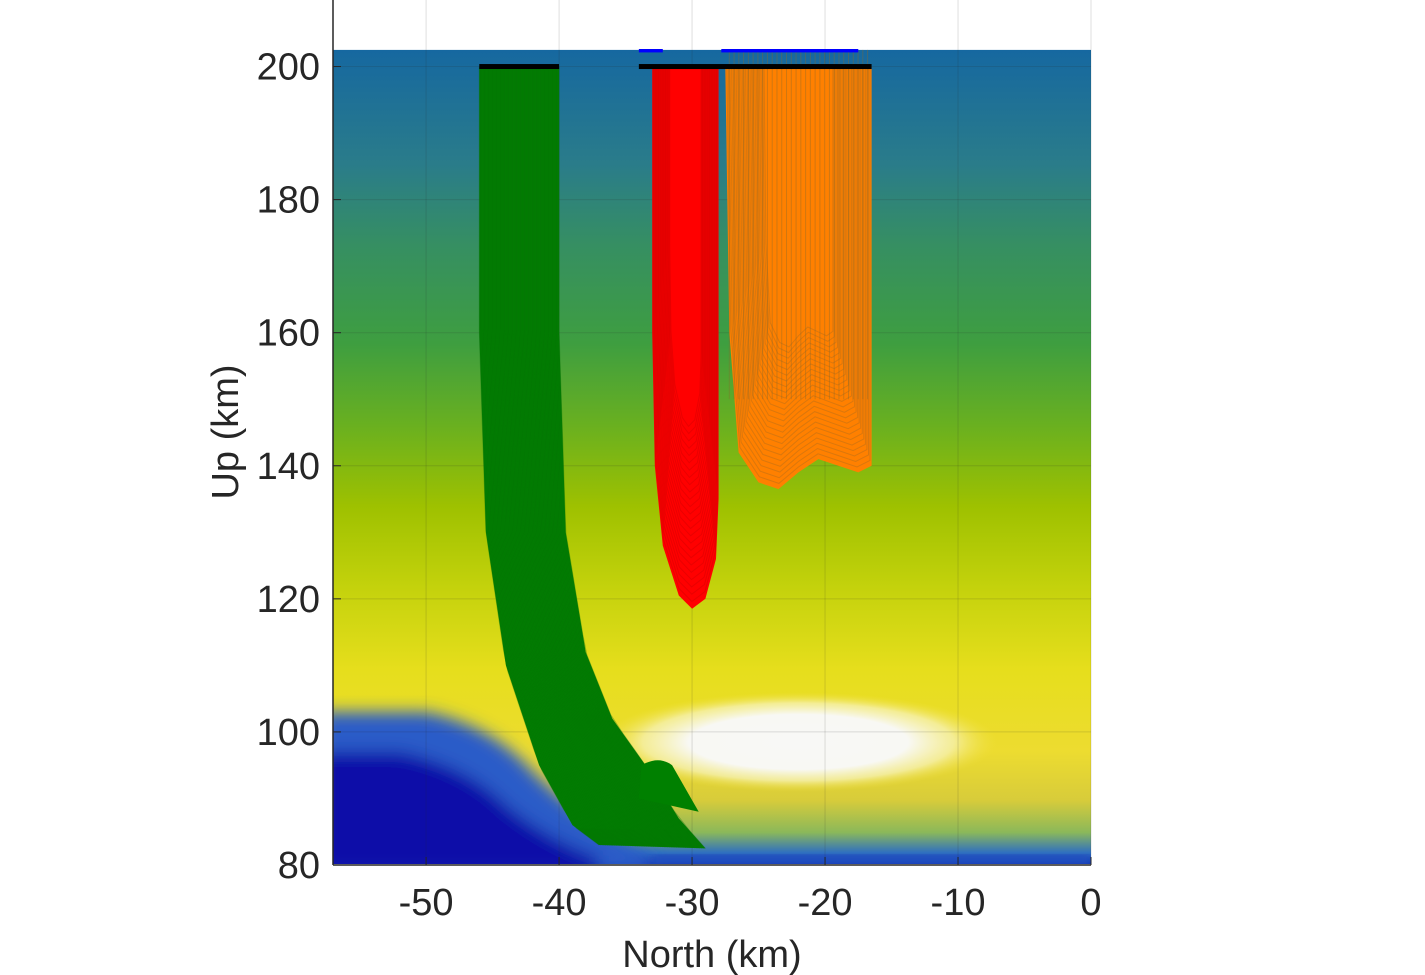 Image resolution: width=1425 pixels, height=975 pixels. What do you see at coordinates (493, 787) in the screenshot?
I see `low-region` at bounding box center [493, 787].